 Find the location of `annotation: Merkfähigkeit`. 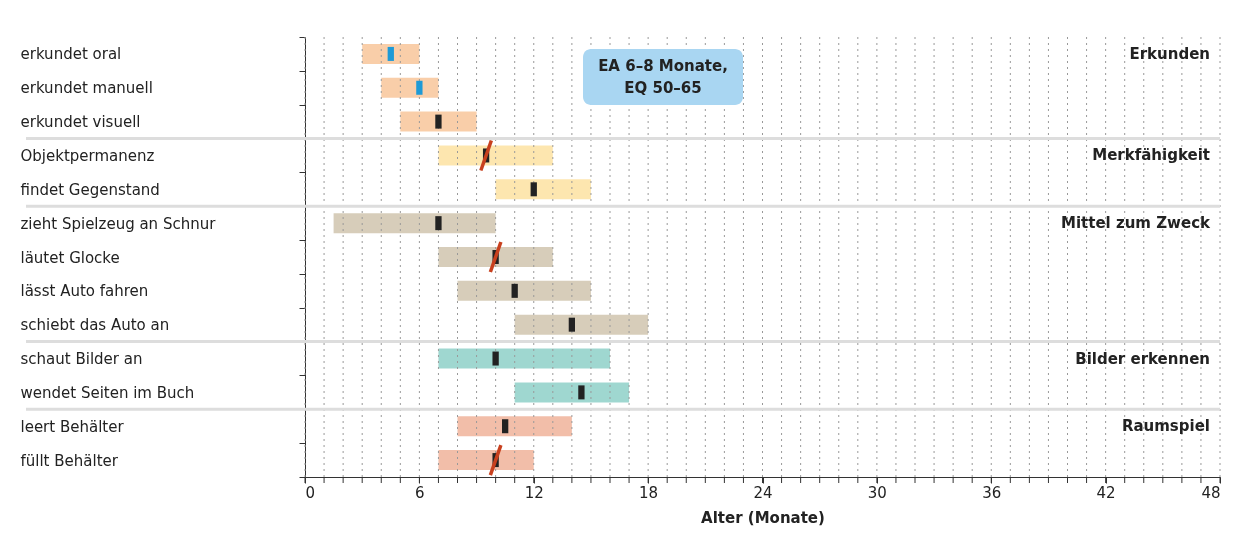

annotation: Merkfähigkeit is located at coordinates (1151, 155).